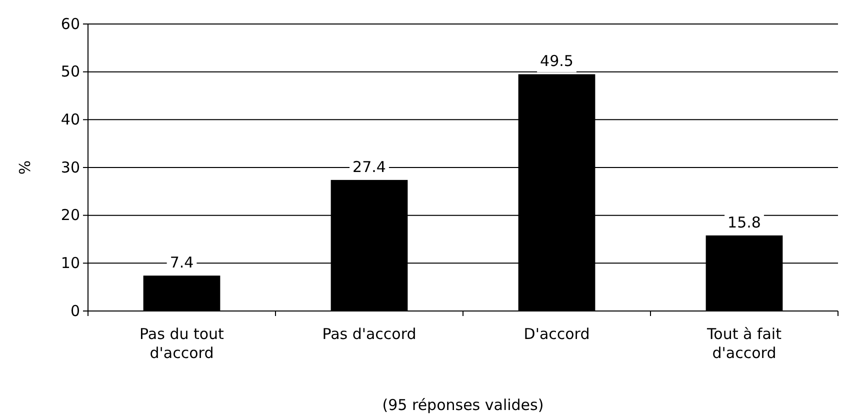 This screenshot has height=420, width=845. What do you see at coordinates (369, 334) in the screenshot?
I see `x-tick-label: Pas d'accord` at bounding box center [369, 334].